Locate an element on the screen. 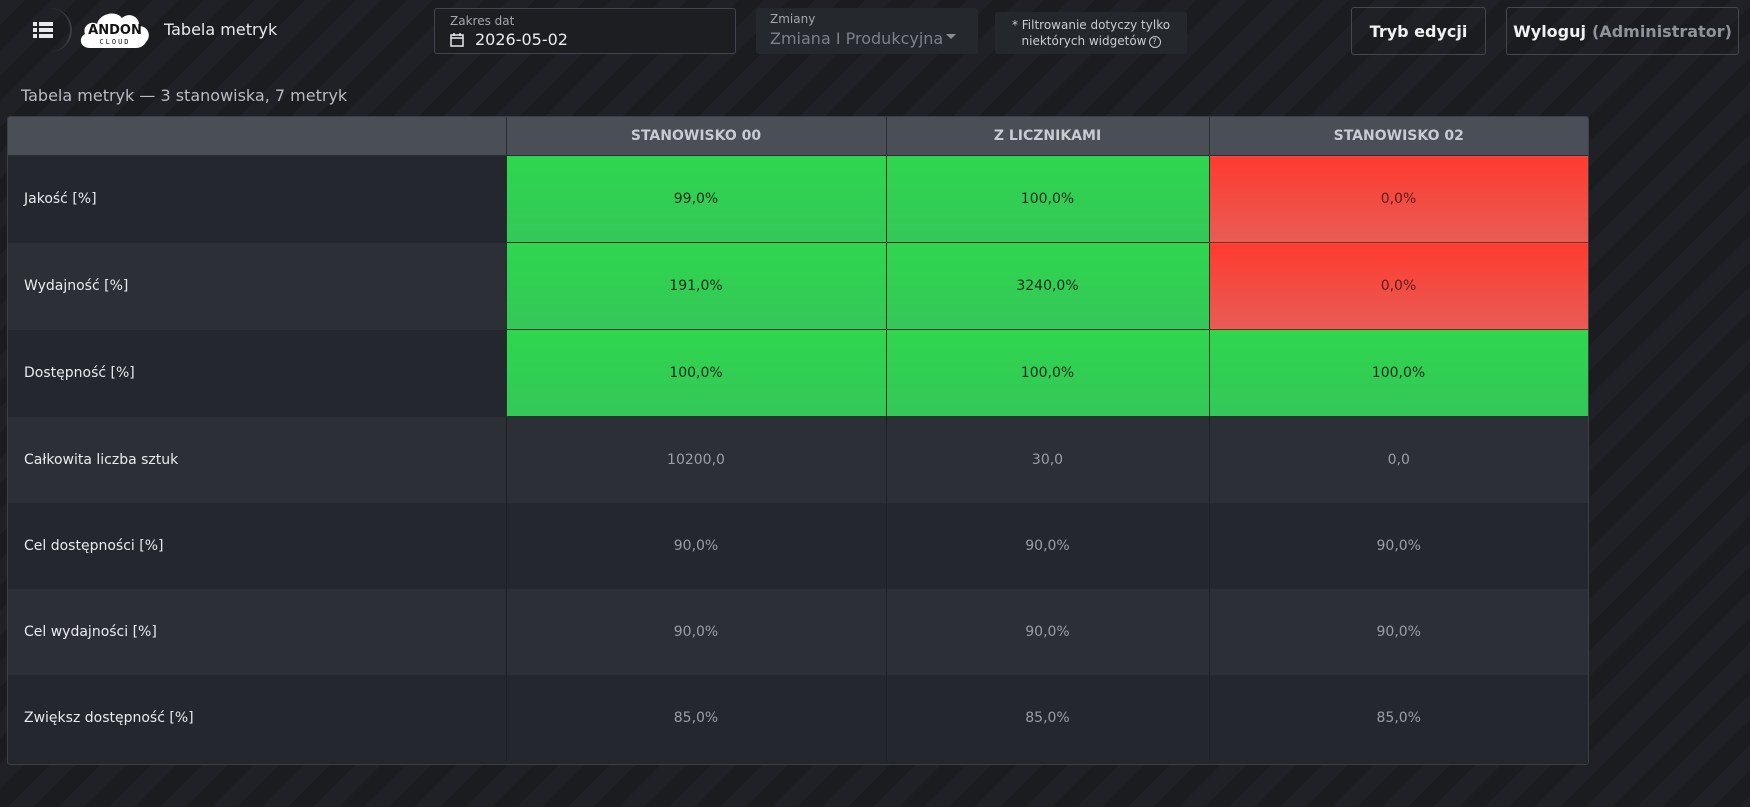 This screenshot has height=807, width=1750. metric-value-cell: 191,0% is located at coordinates (696, 286).